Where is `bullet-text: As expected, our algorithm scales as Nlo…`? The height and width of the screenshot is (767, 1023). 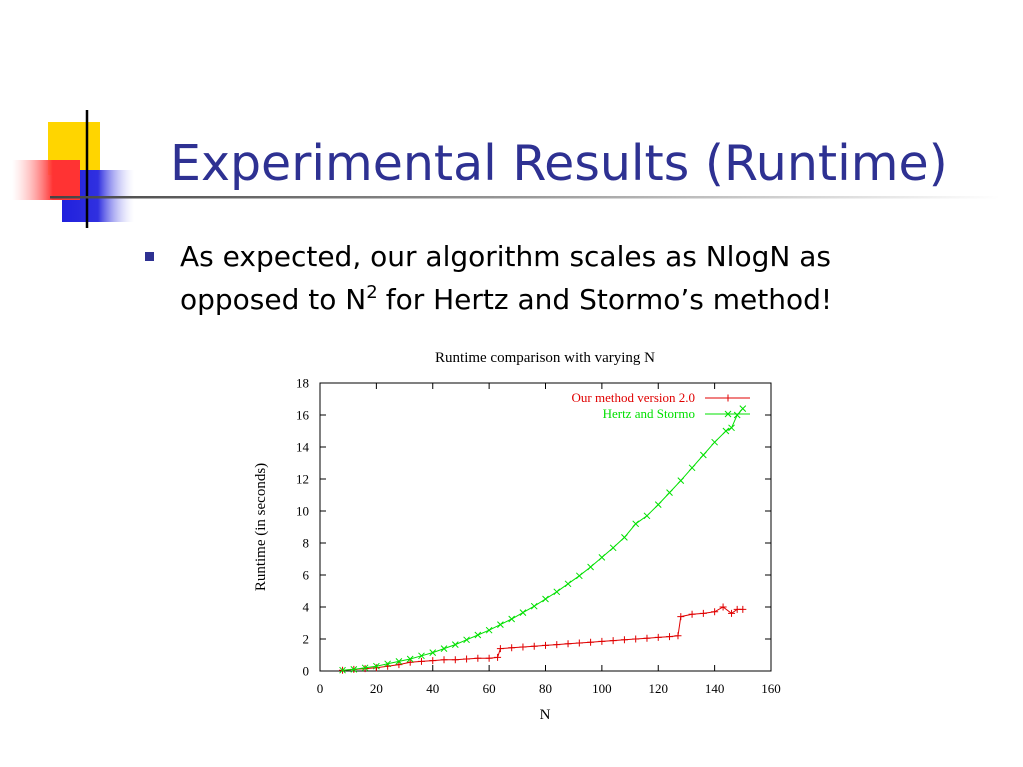
bullet-text: As expected, our algorithm scales as Nlo… is located at coordinates (505, 256).